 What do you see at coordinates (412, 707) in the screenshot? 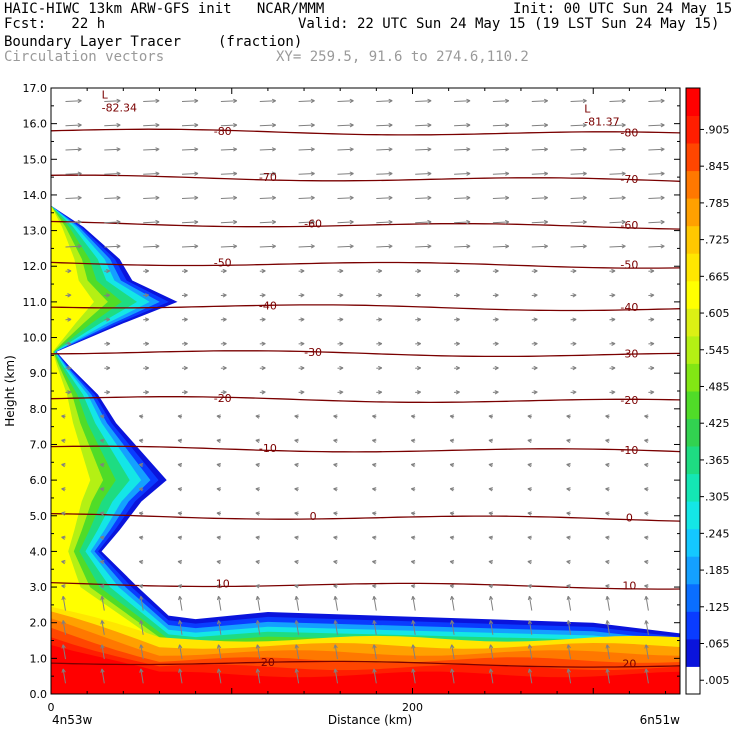
I see `x-tick-label: 200` at bounding box center [412, 707].